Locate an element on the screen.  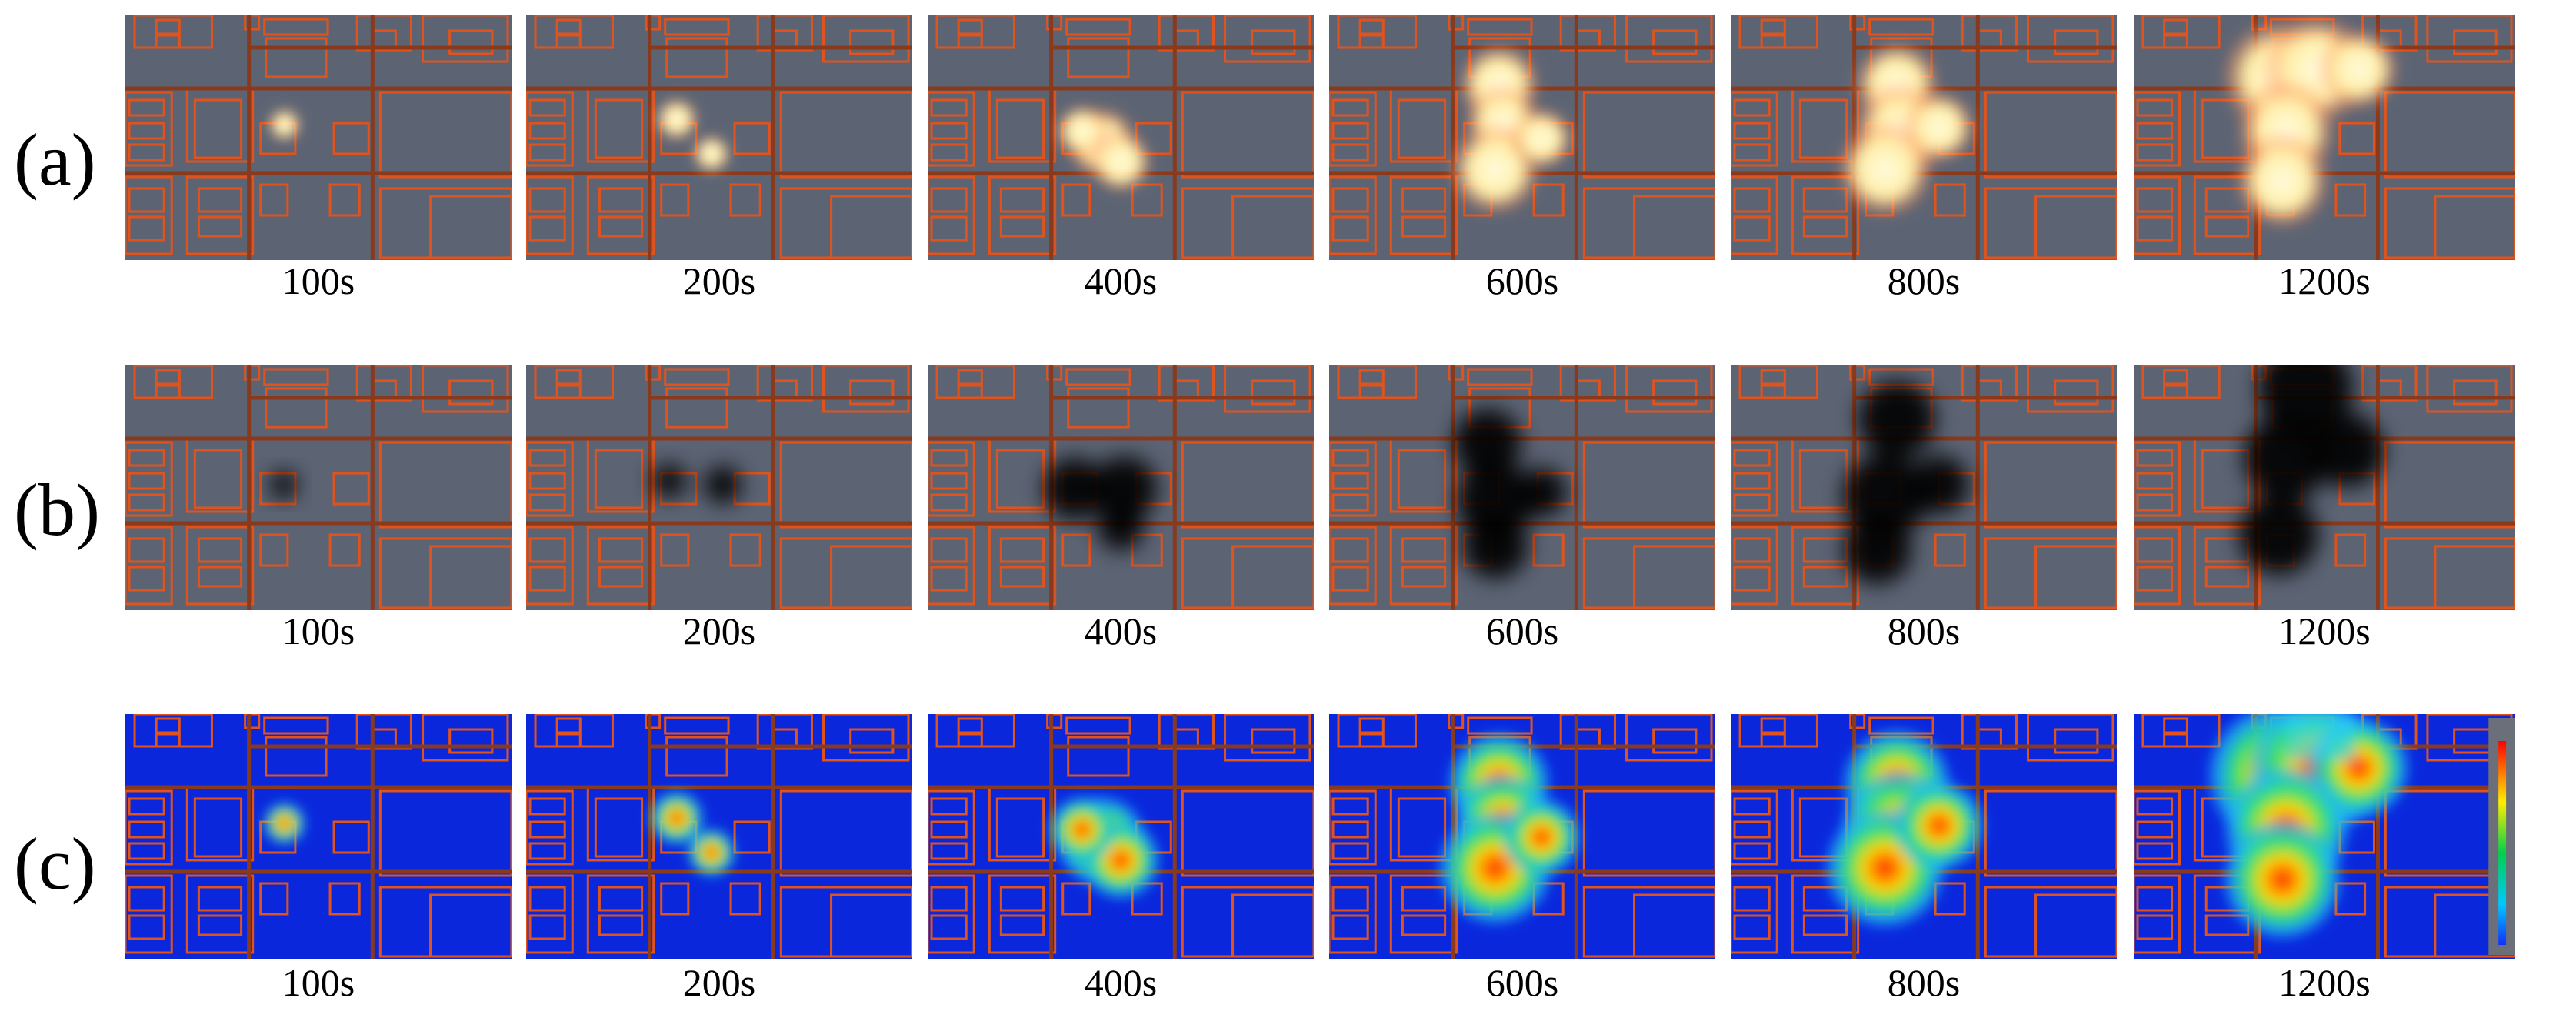
panel-fire-600s is located at coordinates (1522, 137).